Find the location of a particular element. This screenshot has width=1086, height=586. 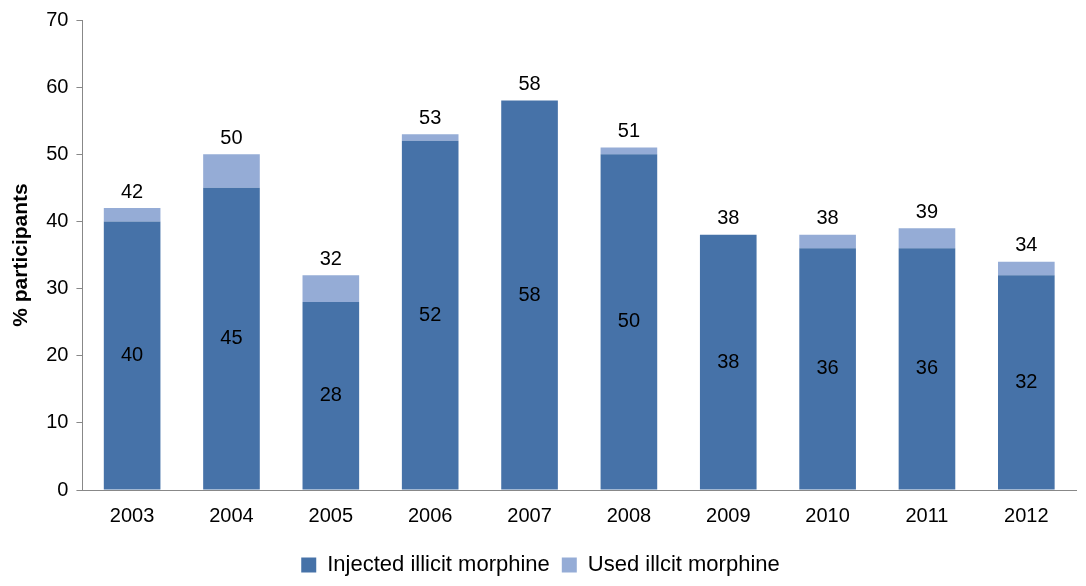

x-tick-label: 2008 is located at coordinates (629, 514).